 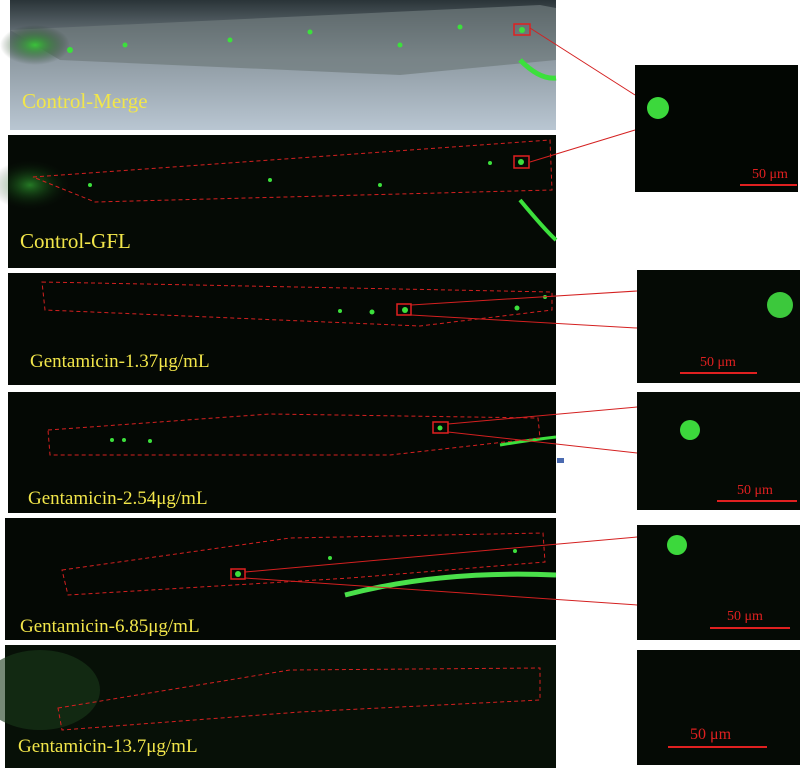 What do you see at coordinates (75, 241) in the screenshot?
I see `panel-label: Control-GFL` at bounding box center [75, 241].